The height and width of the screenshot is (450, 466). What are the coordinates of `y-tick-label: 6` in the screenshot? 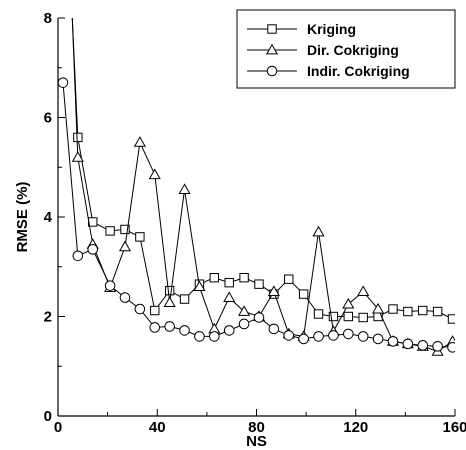 It's located at (48, 118).